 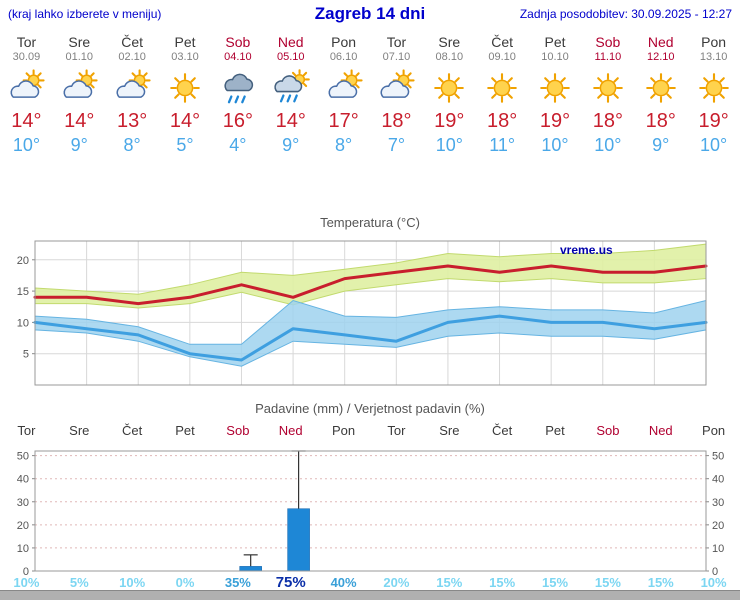 I want to click on bottom-scrollbar, so click(x=370, y=595).